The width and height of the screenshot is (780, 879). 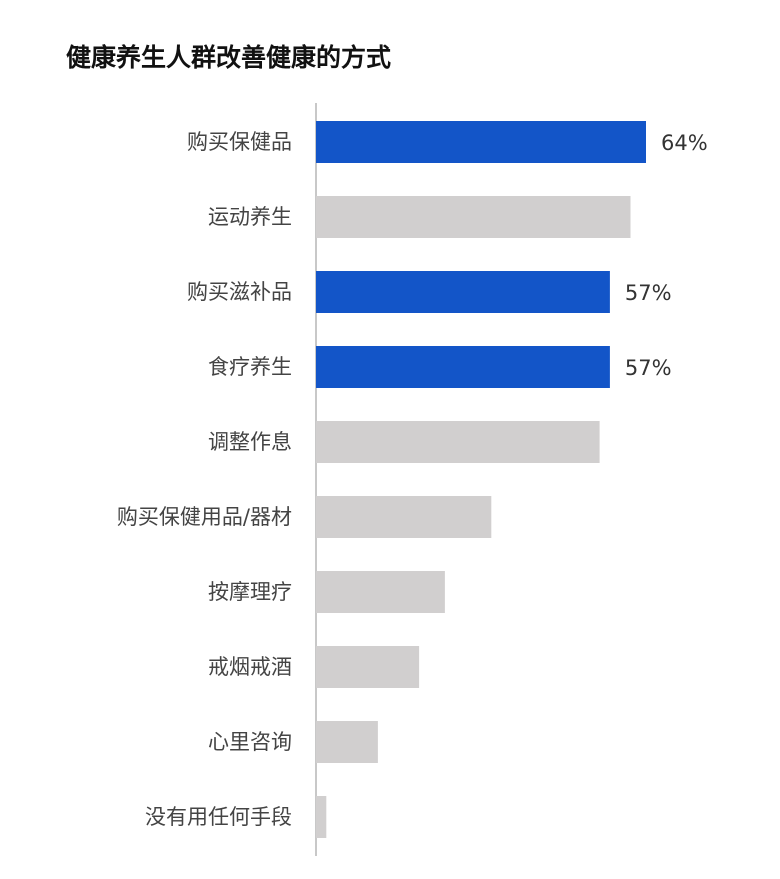 I want to click on category-label-5: 购买保健用品/器材, so click(x=204, y=517).